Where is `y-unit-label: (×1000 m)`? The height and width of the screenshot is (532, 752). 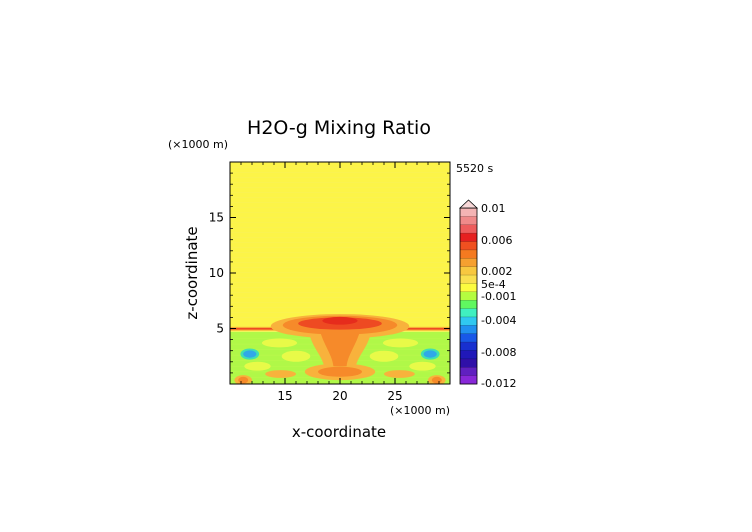
y-unit-label: (×1000 m) is located at coordinates (198, 144).